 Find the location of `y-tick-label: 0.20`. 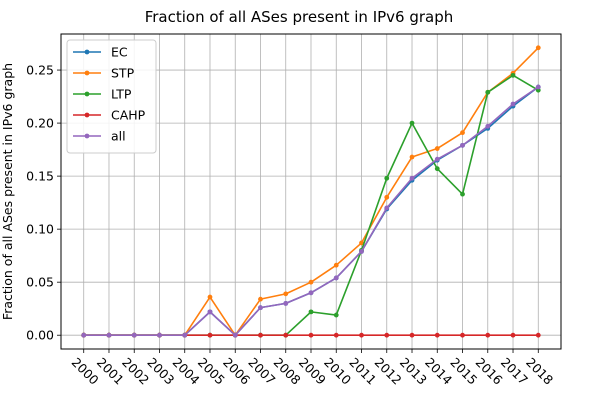

y-tick-label: 0.20 is located at coordinates (40, 123).